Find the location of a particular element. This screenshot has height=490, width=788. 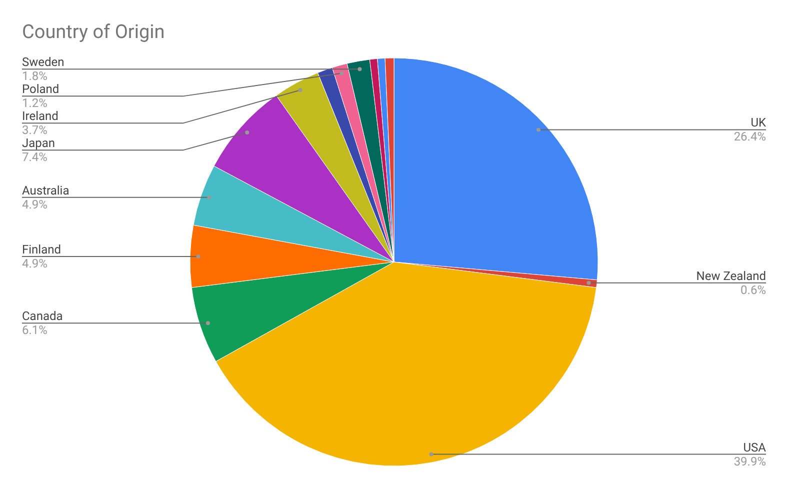

data-label: 1.8% is located at coordinates (35, 76).